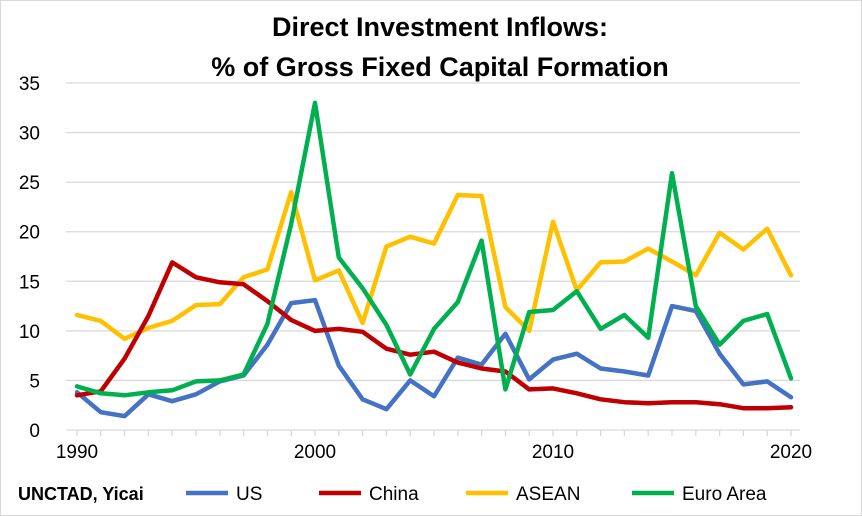  What do you see at coordinates (29, 282) in the screenshot?
I see `y-tick-label: 15` at bounding box center [29, 282].